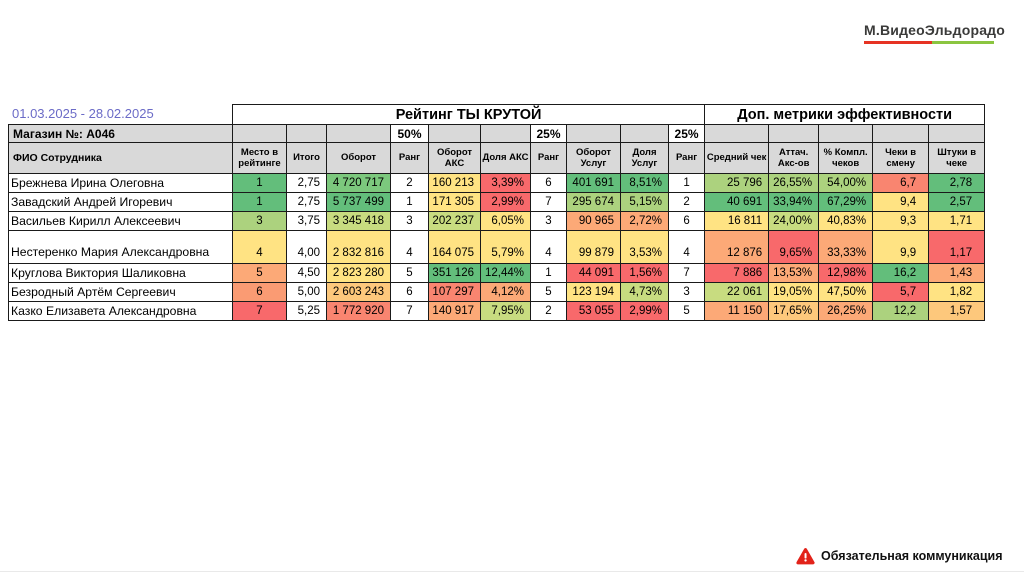 This screenshot has height=574, width=1024. I want to click on mandatory-communication-note: Обязательная коммуникация, so click(899, 556).